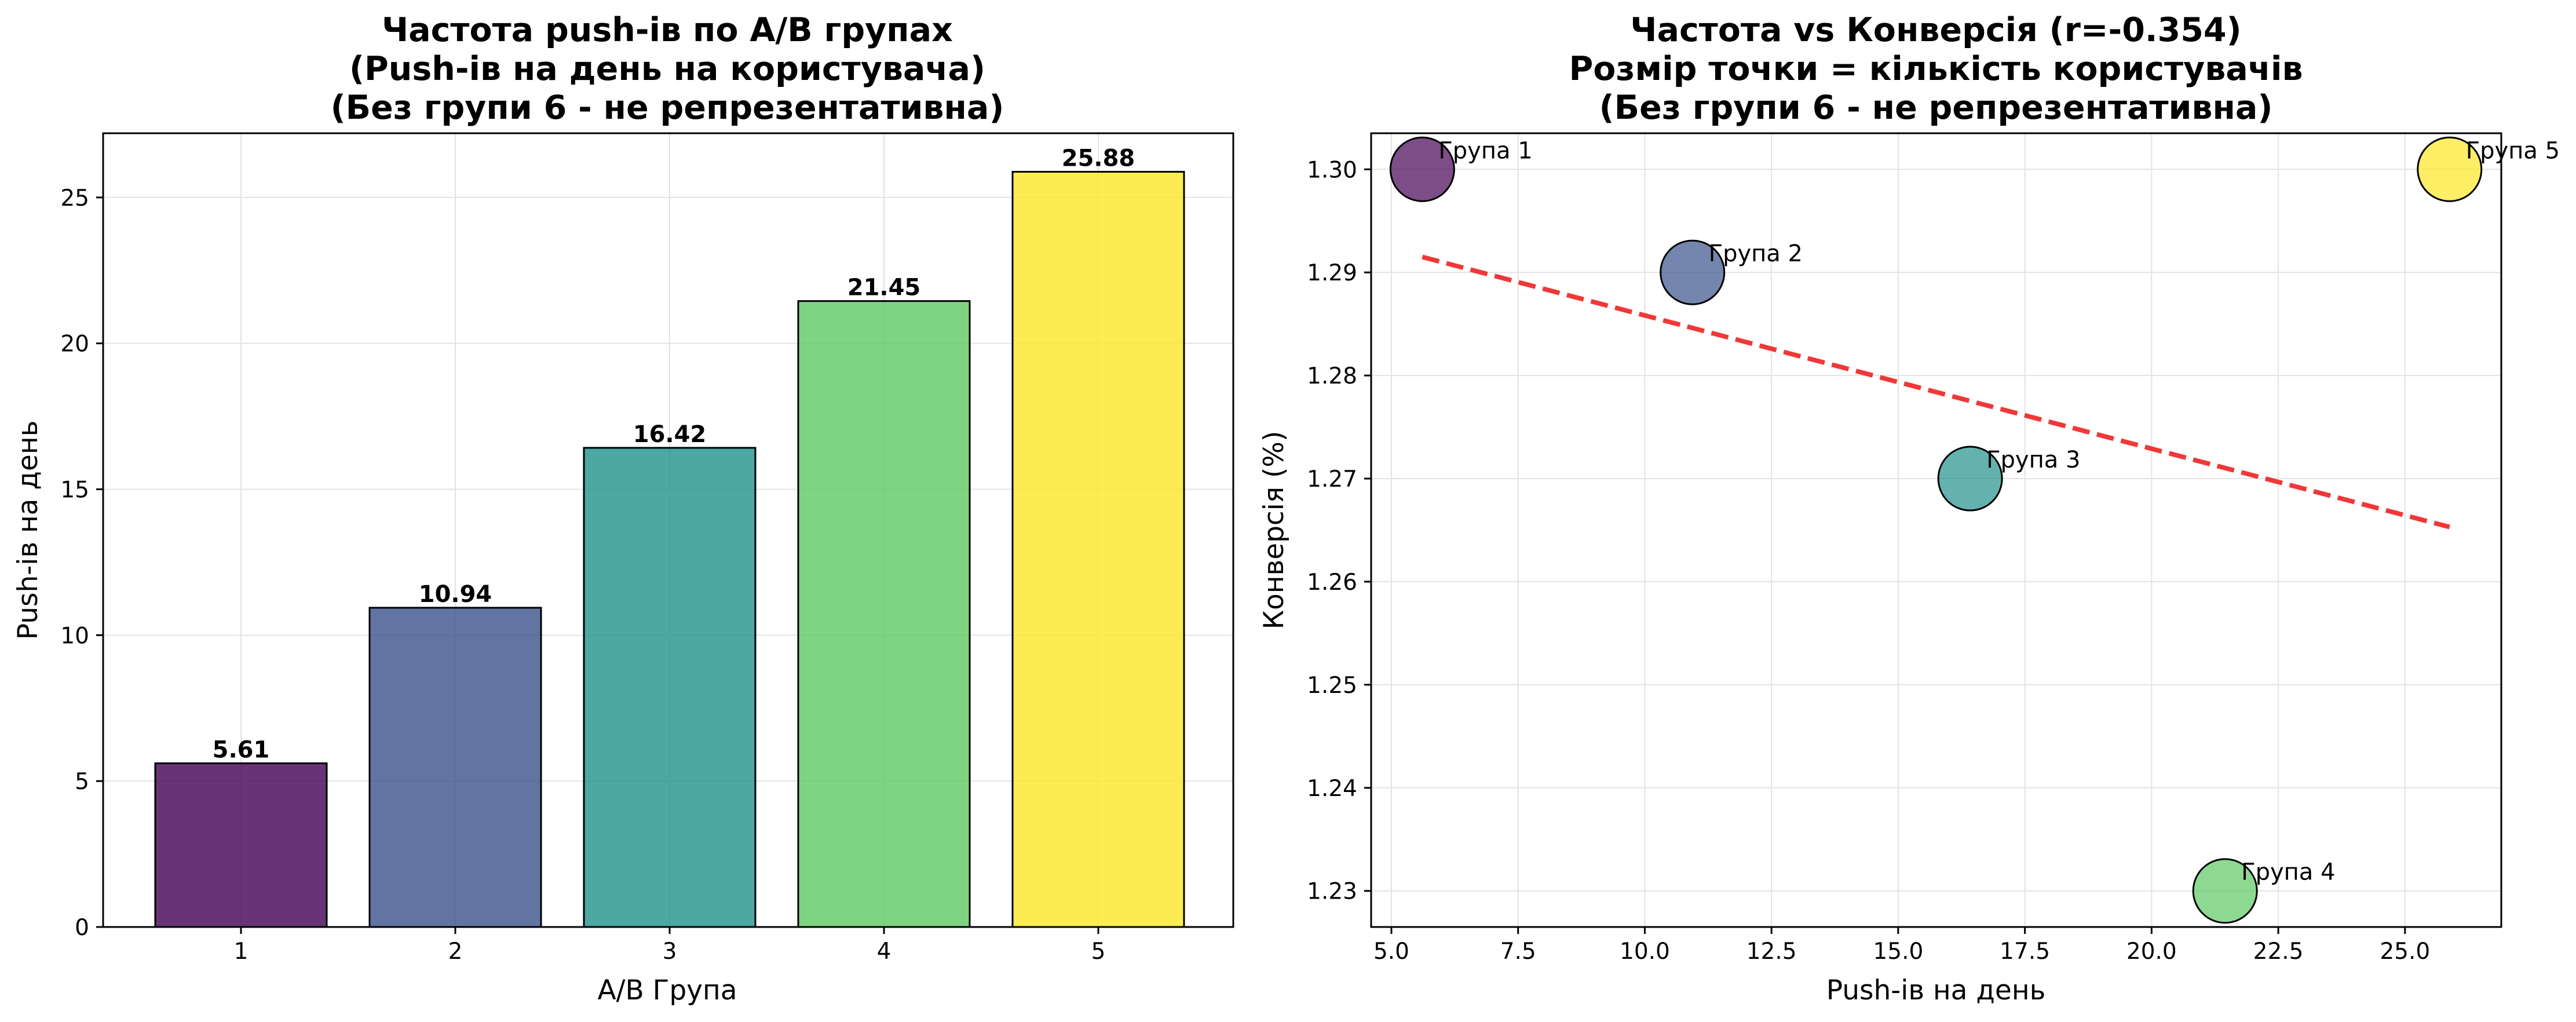 This screenshot has height=1022, width=2576. Describe the element at coordinates (1332, 273) in the screenshot. I see `scatter-y-tick-label: 1.29` at that location.